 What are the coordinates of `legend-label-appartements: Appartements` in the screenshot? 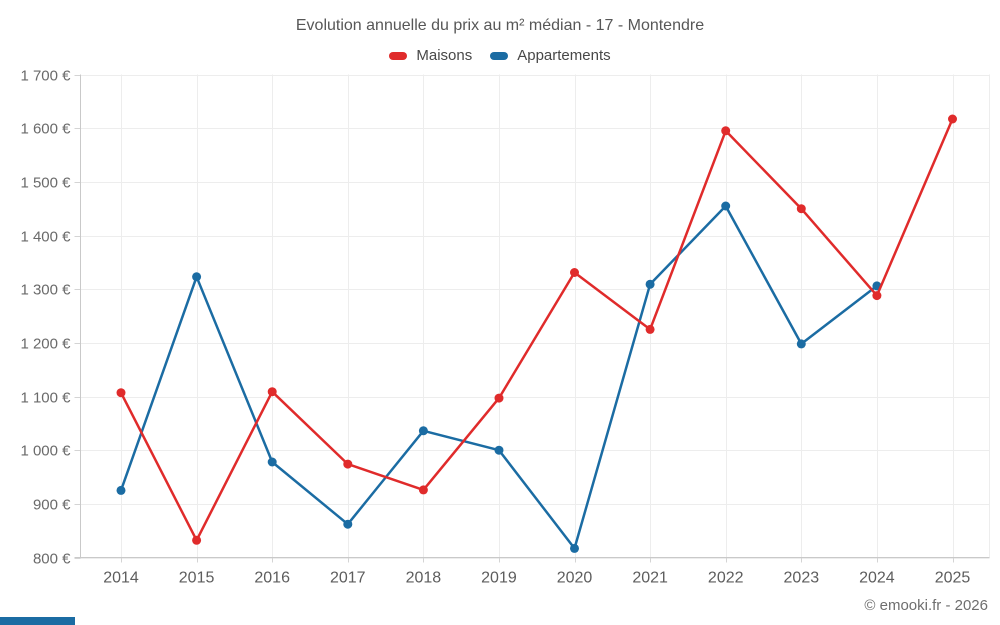 It's located at (564, 55).